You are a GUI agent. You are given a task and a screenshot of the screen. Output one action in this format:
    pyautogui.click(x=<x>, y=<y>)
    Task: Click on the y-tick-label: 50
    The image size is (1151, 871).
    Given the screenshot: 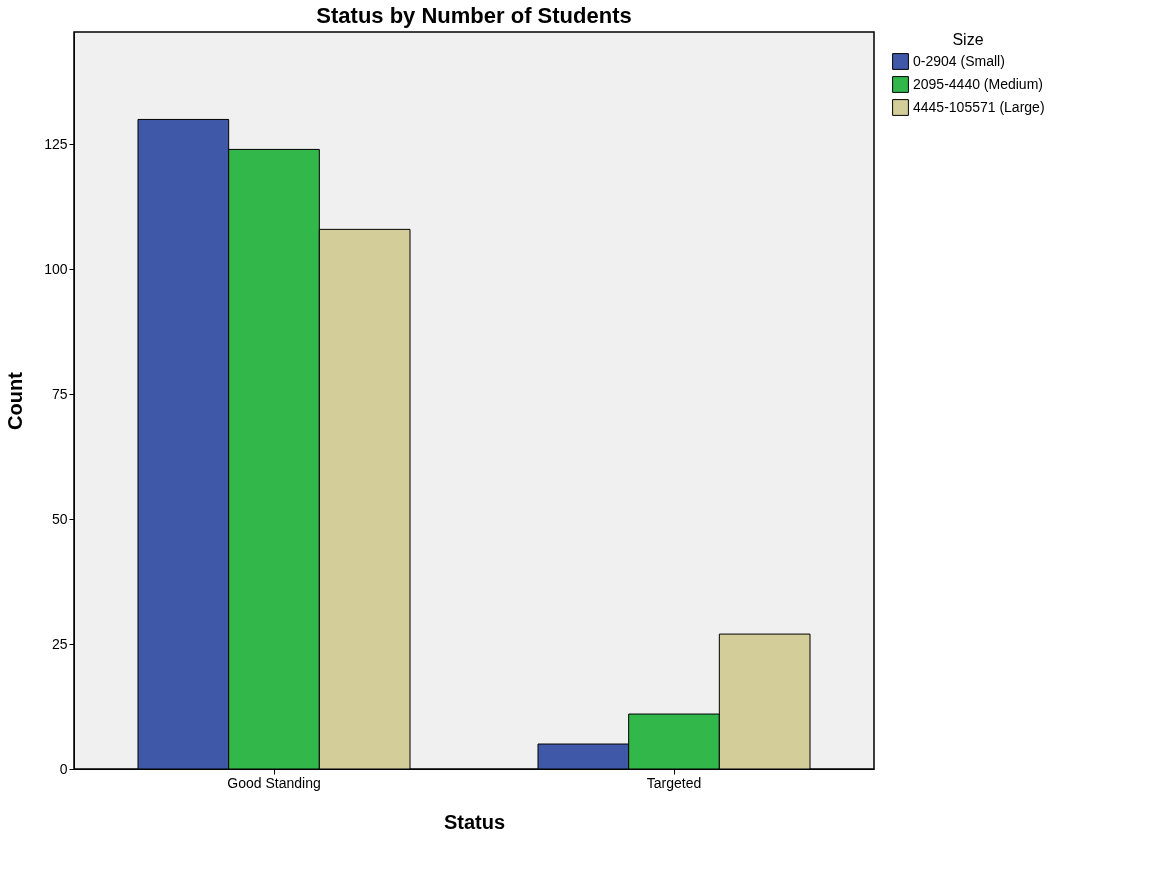 What is the action you would take?
    pyautogui.click(x=59, y=518)
    